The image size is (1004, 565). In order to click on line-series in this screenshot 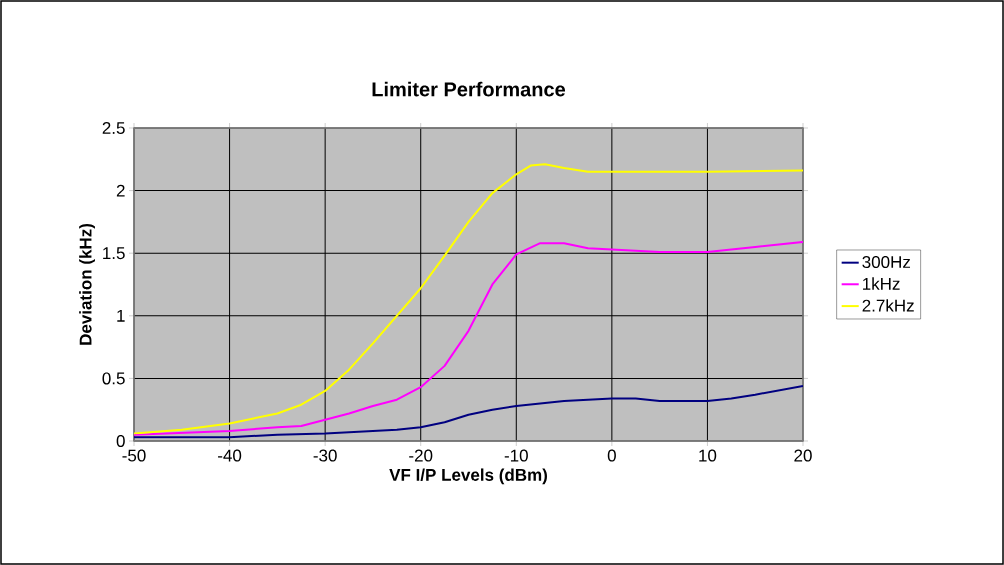, I will do `click(468, 411)`.